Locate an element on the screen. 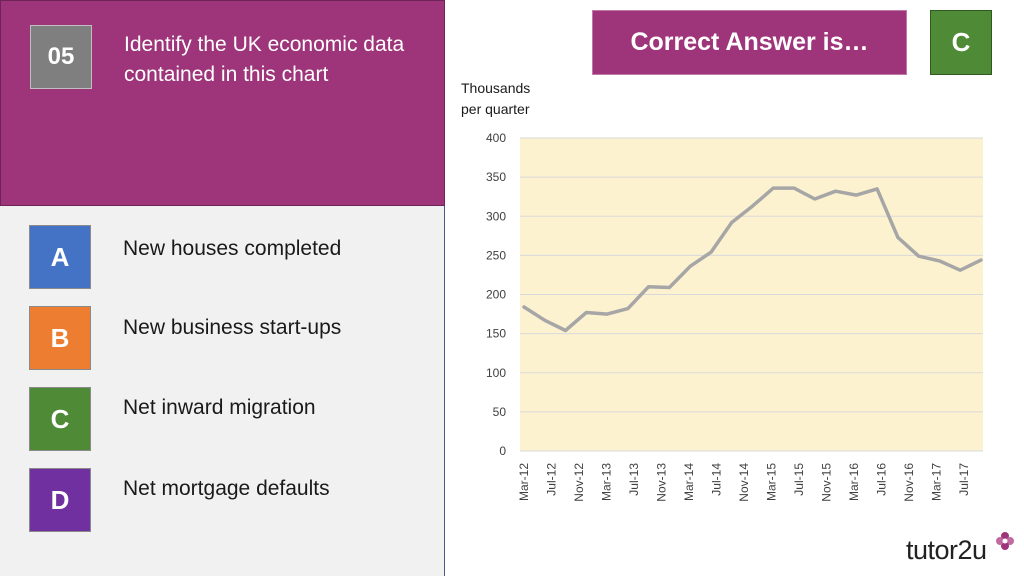 The width and height of the screenshot is (1024, 576). option-c-badge: C is located at coordinates (60, 419).